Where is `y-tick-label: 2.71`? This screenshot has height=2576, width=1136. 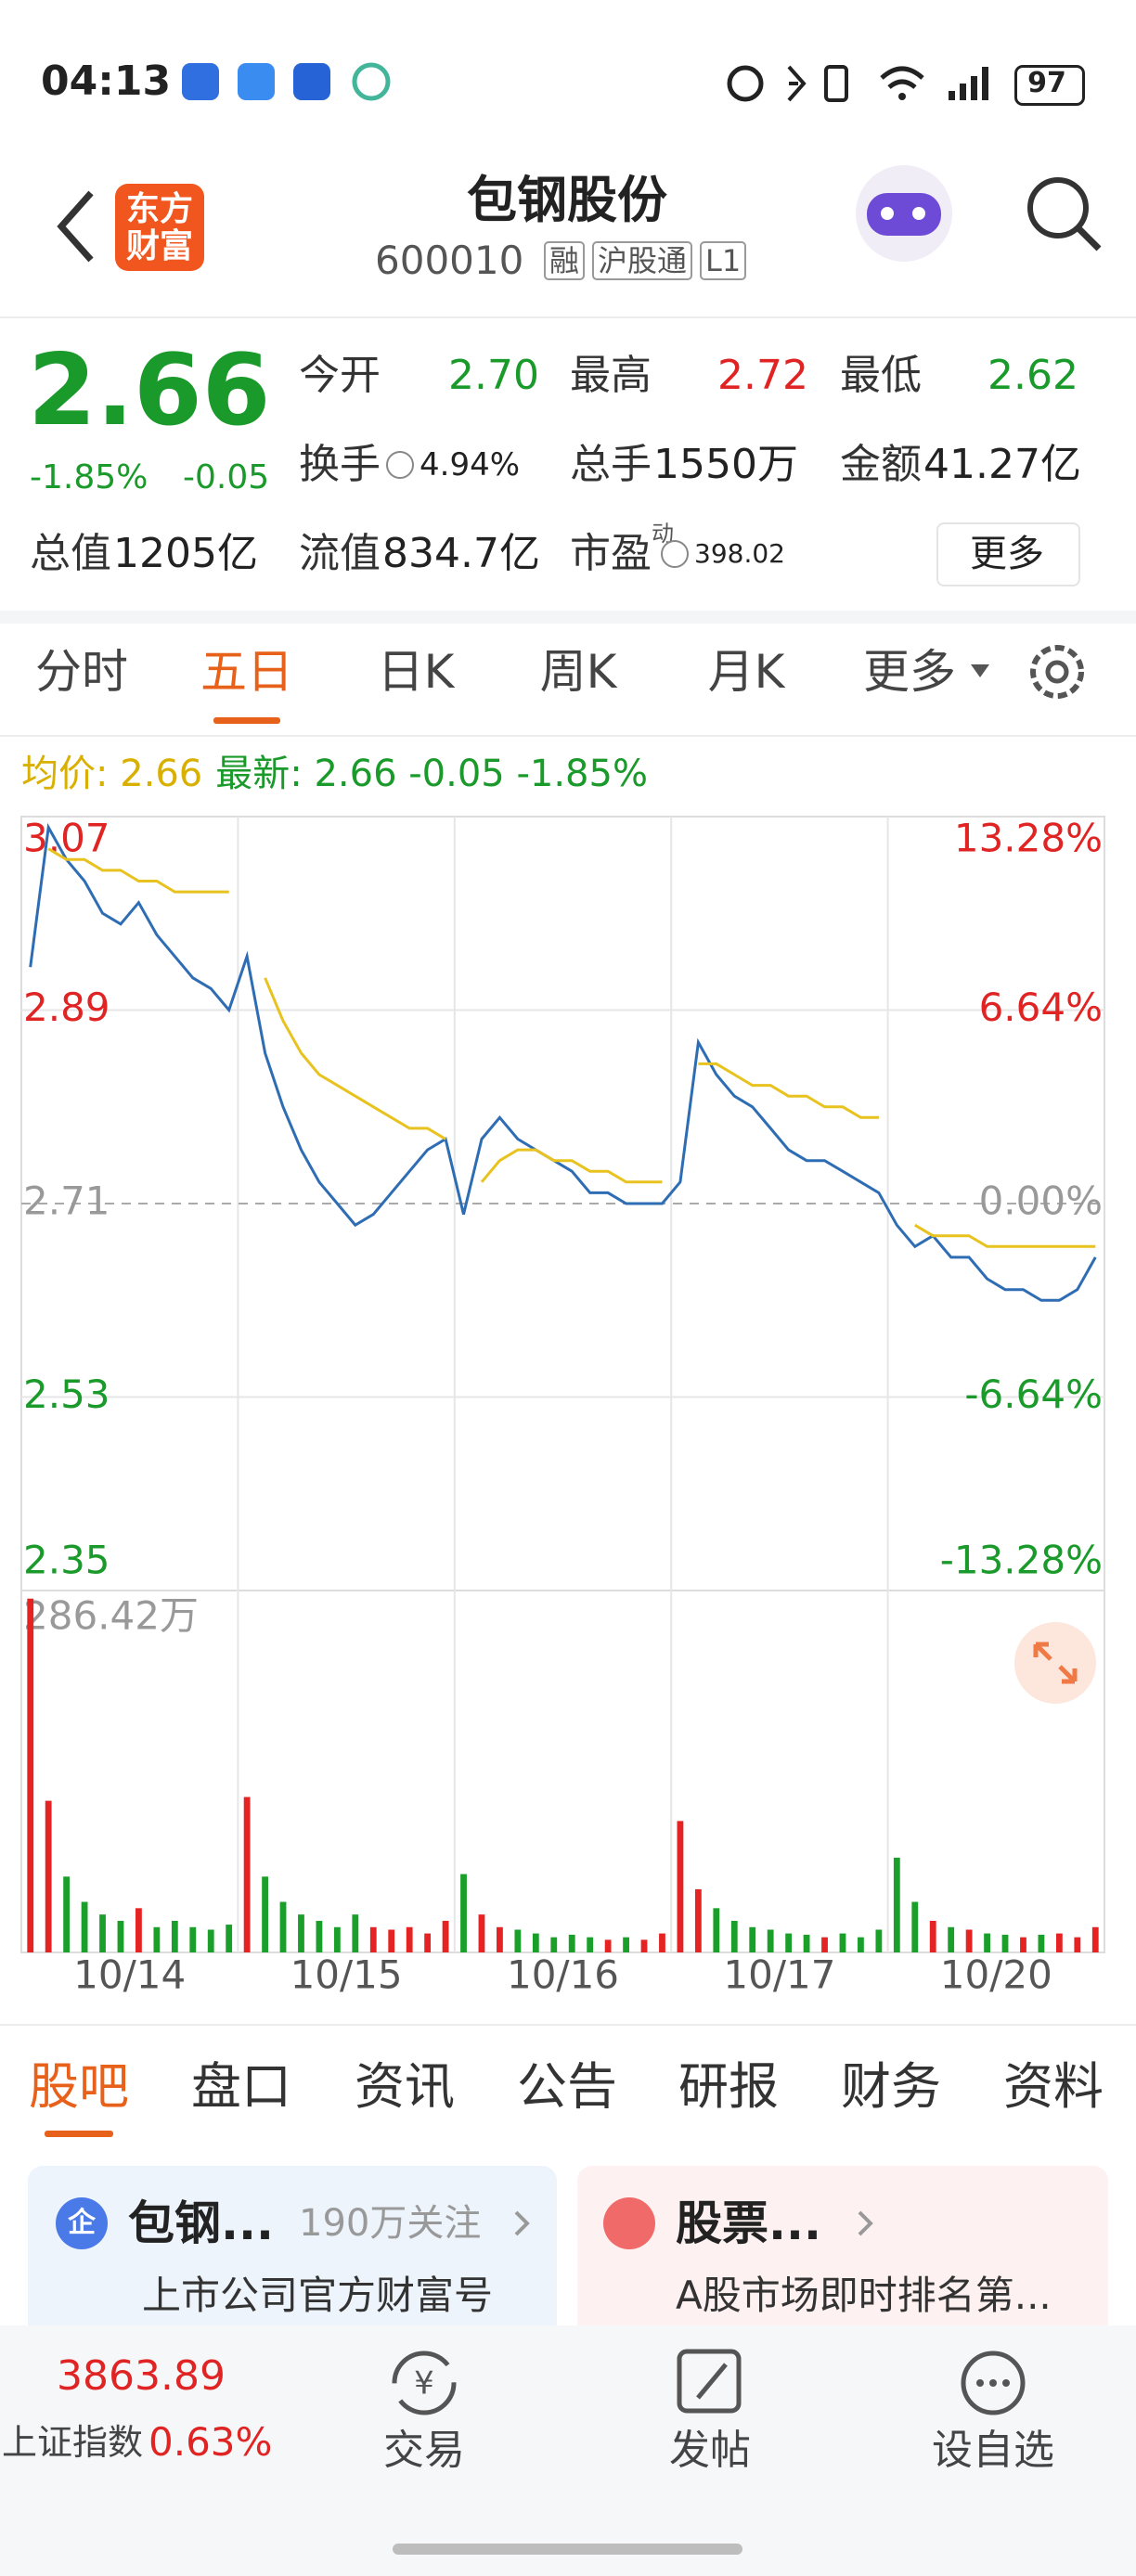
y-tick-label: 2.71 is located at coordinates (66, 1201).